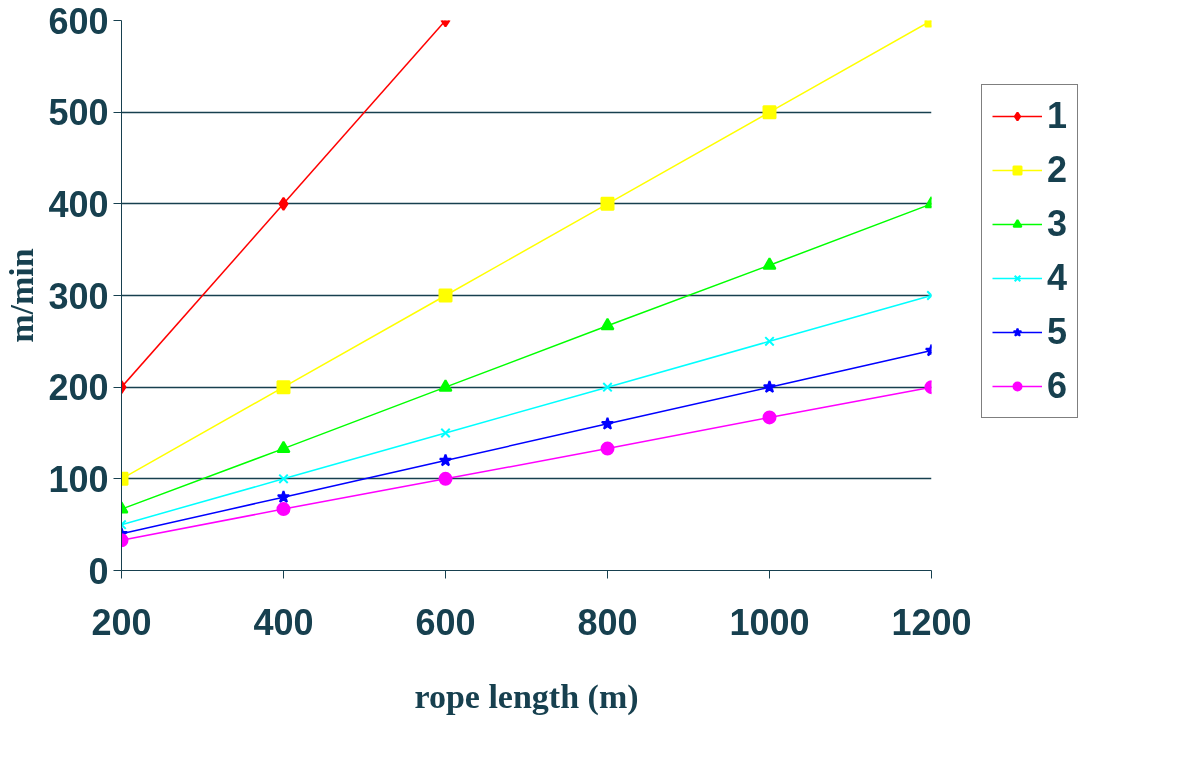 The image size is (1203, 768). What do you see at coordinates (1057, 386) in the screenshot?
I see `legend-label: 6` at bounding box center [1057, 386].